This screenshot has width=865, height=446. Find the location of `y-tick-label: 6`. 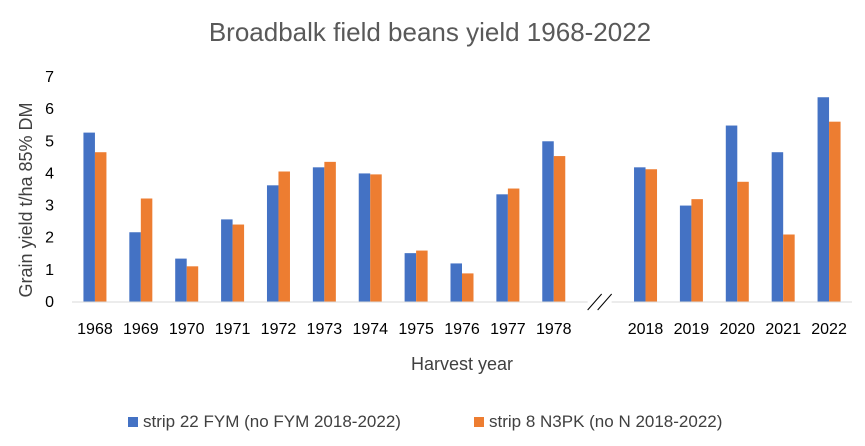

y-tick-label: 6 is located at coordinates (49, 109).